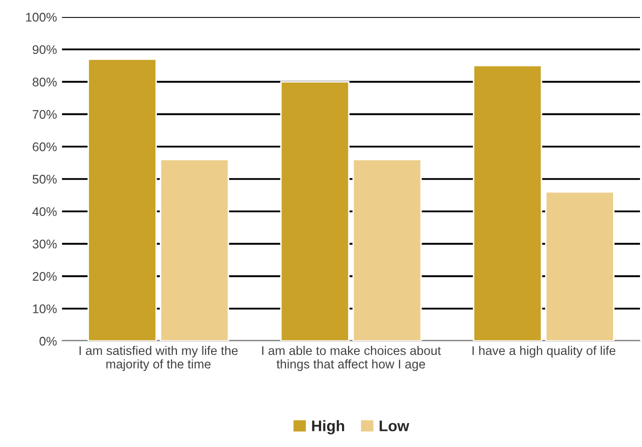 Image resolution: width=642 pixels, height=447 pixels. I want to click on x-tick-label: I am able to make choices about things that affect how I age, so click(351, 358).